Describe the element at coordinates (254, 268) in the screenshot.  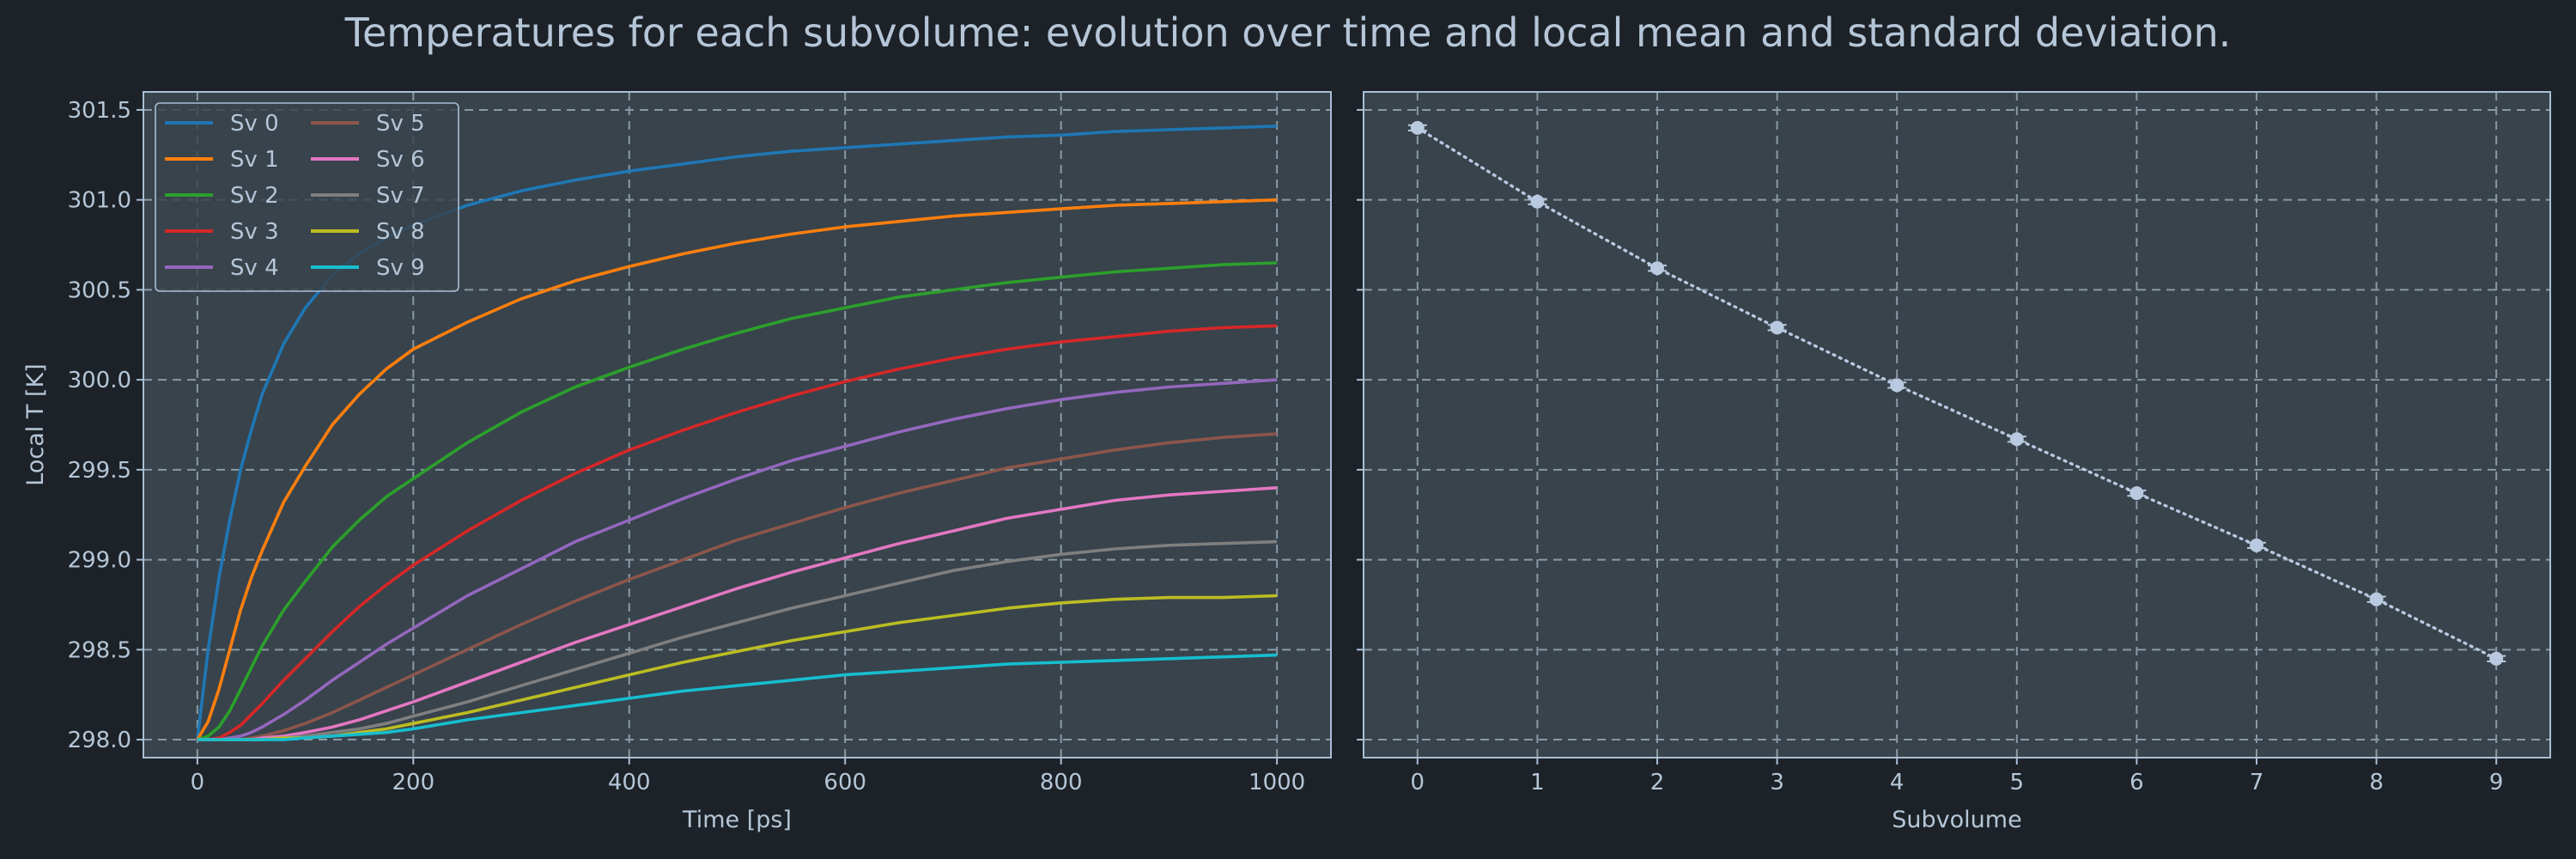
I see `legend-entry-label: Sv 4` at that location.